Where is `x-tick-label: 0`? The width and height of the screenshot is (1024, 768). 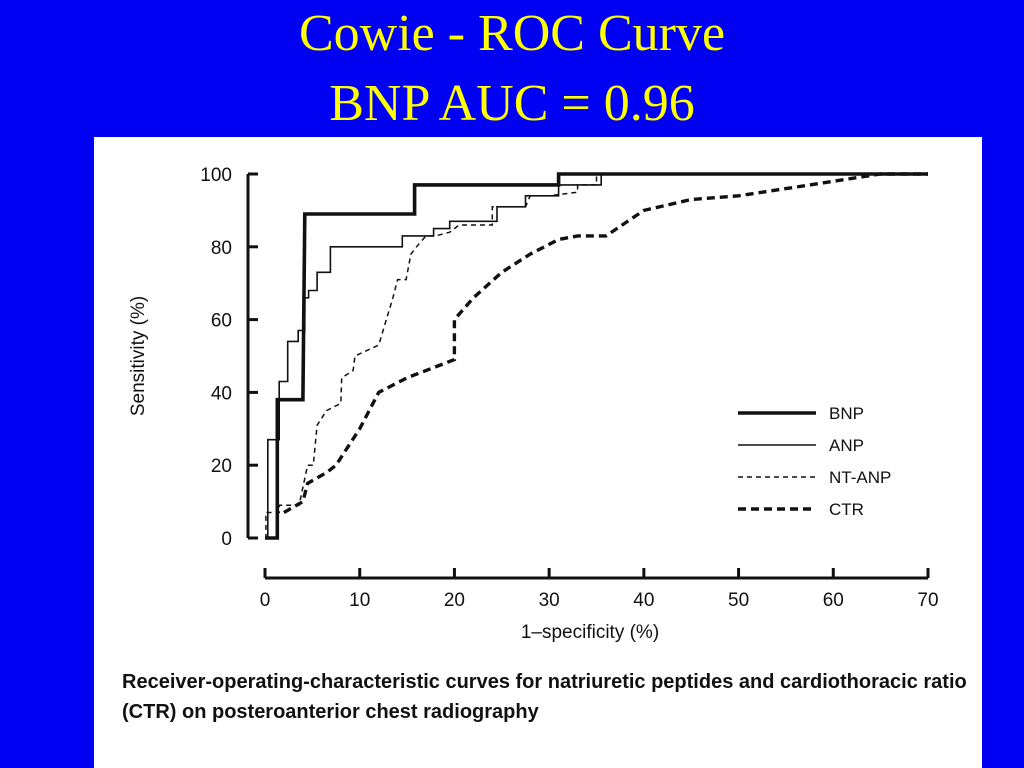 x-tick-label: 0 is located at coordinates (265, 600).